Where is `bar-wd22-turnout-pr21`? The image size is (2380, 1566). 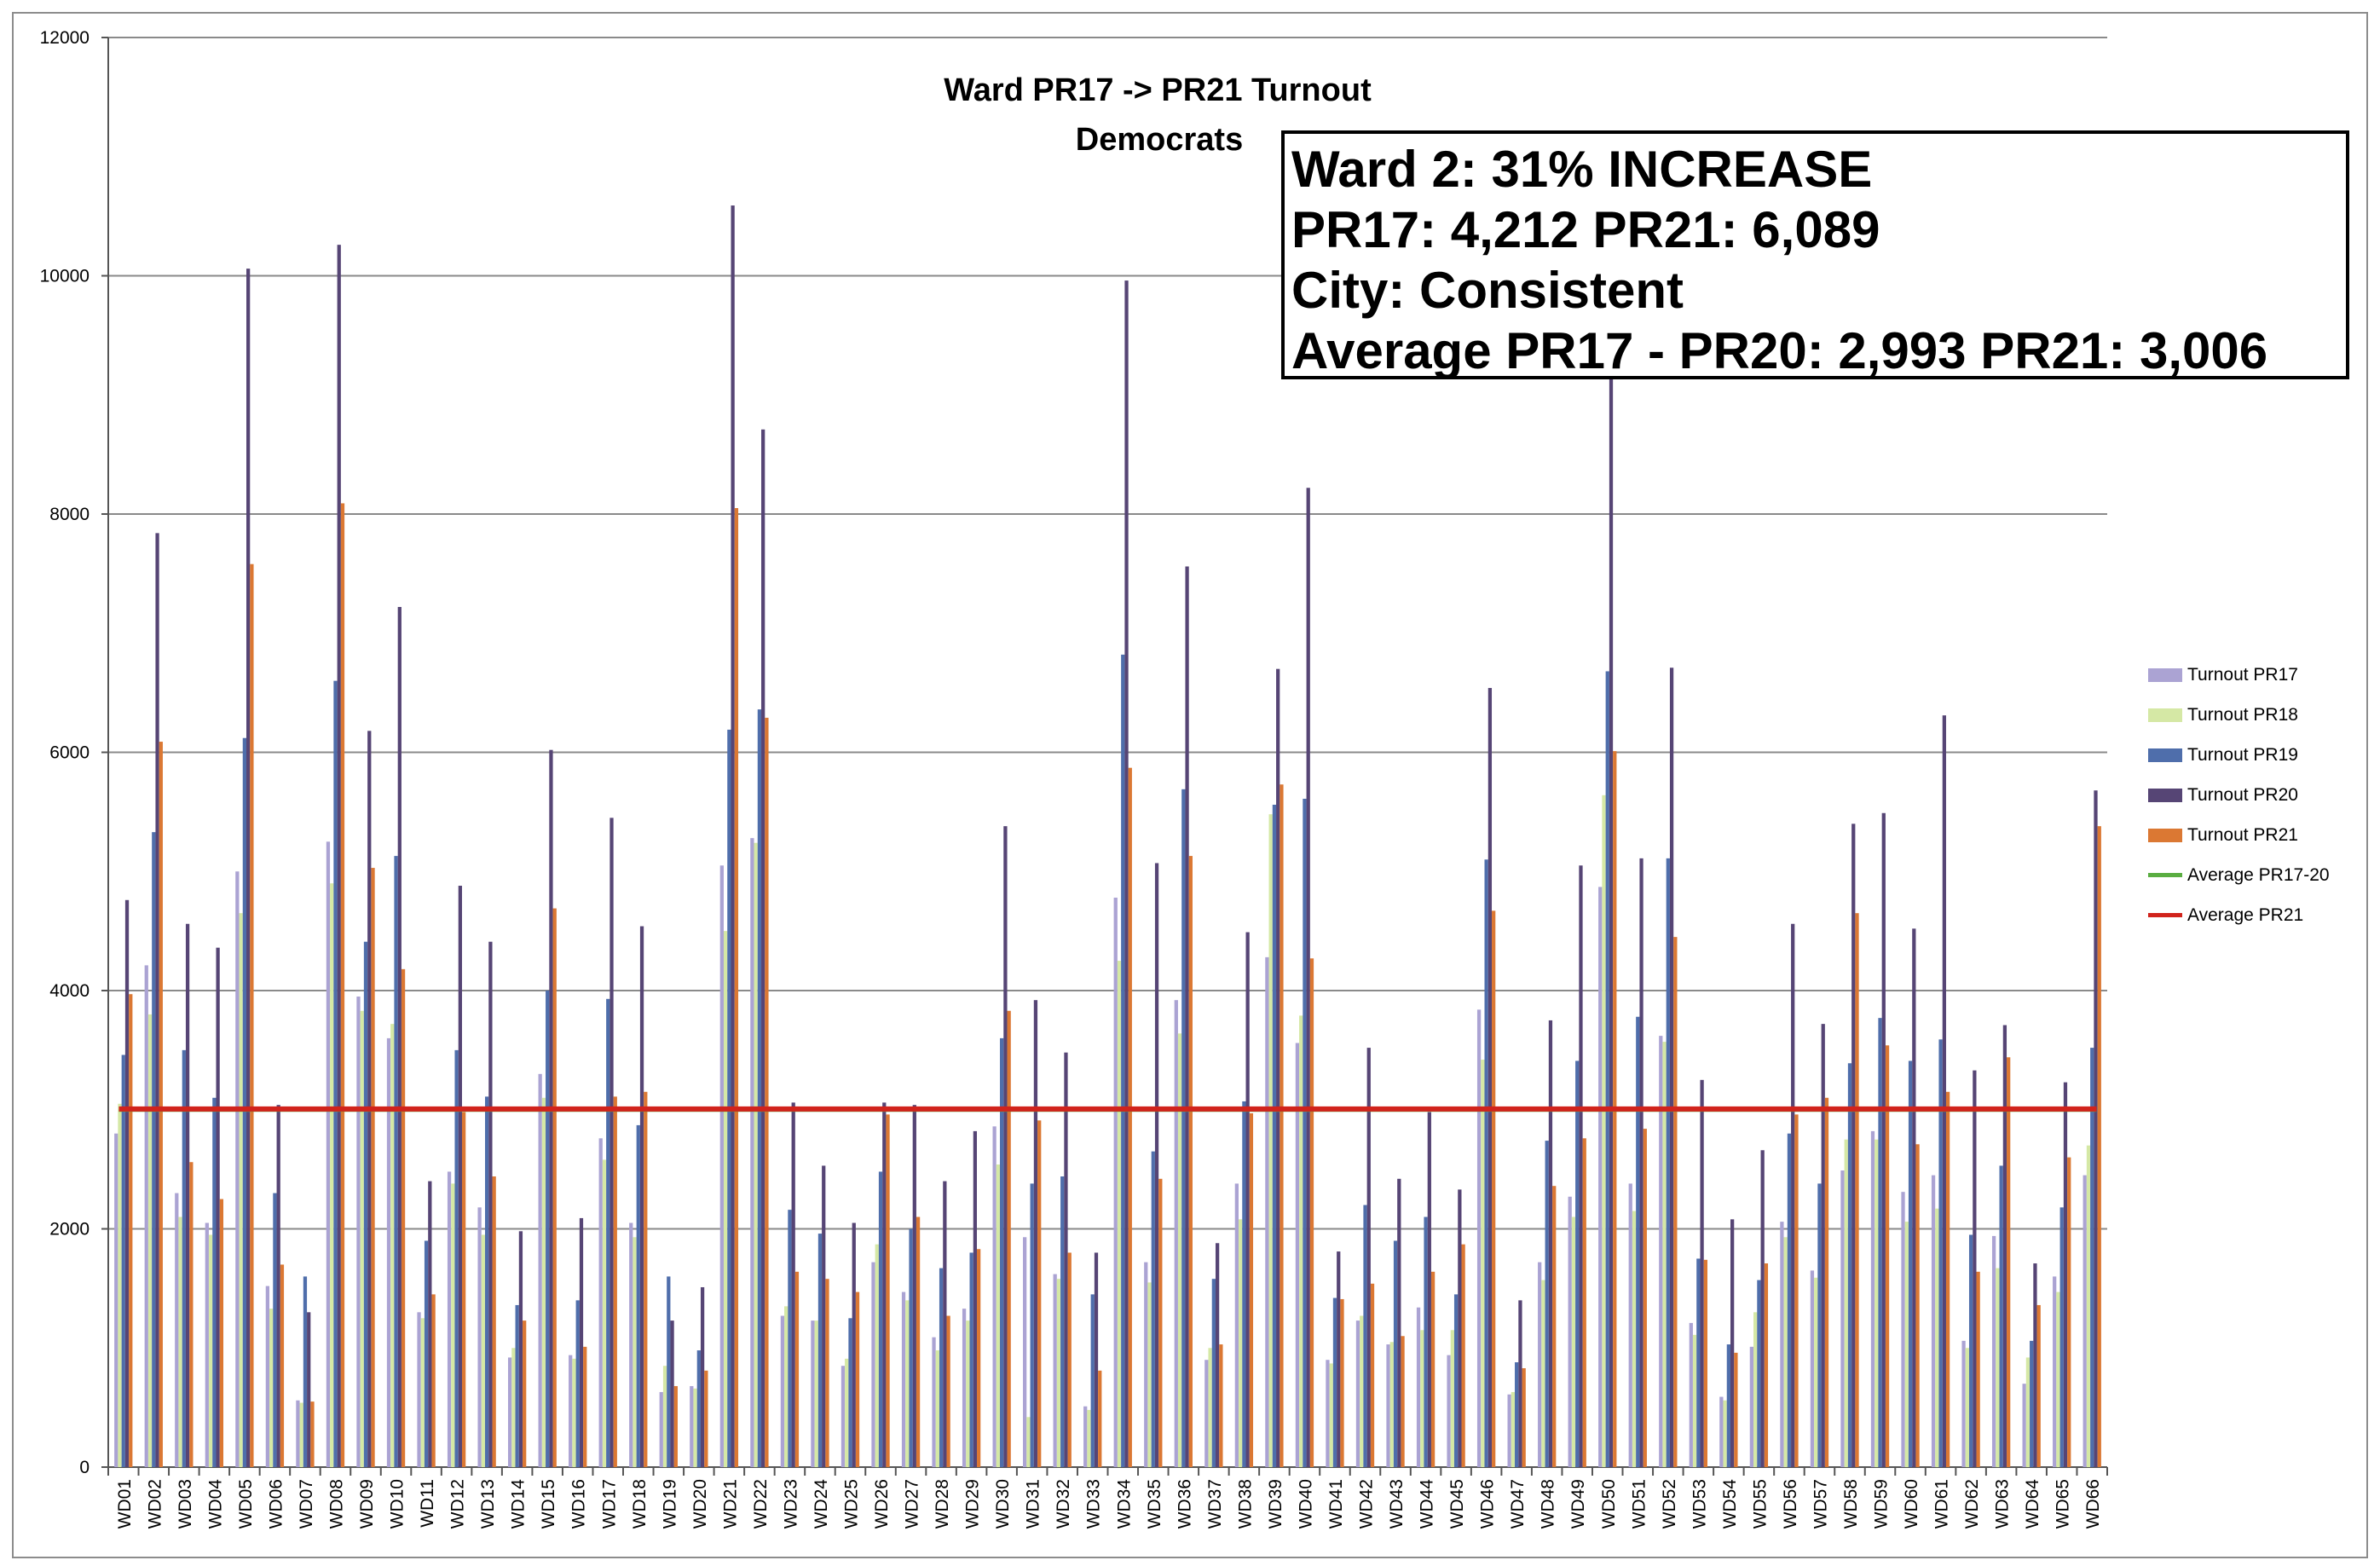 bar-wd22-turnout-pr21 is located at coordinates (767, 1092).